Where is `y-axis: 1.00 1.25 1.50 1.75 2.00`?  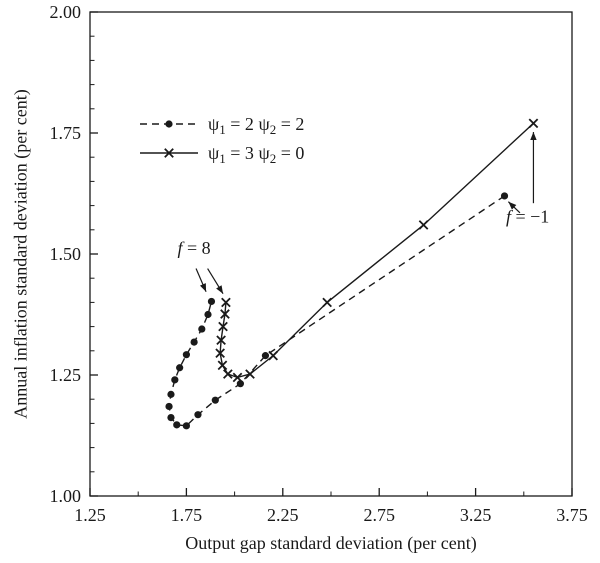
y-axis: 1.00 1.25 1.50 1.75 2.00 is located at coordinates (74, 254).